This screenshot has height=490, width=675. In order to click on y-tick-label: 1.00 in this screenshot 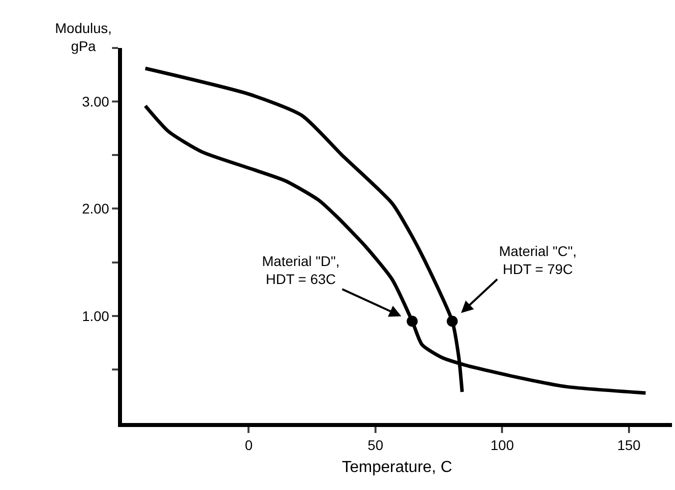, I will do `click(96, 316)`.